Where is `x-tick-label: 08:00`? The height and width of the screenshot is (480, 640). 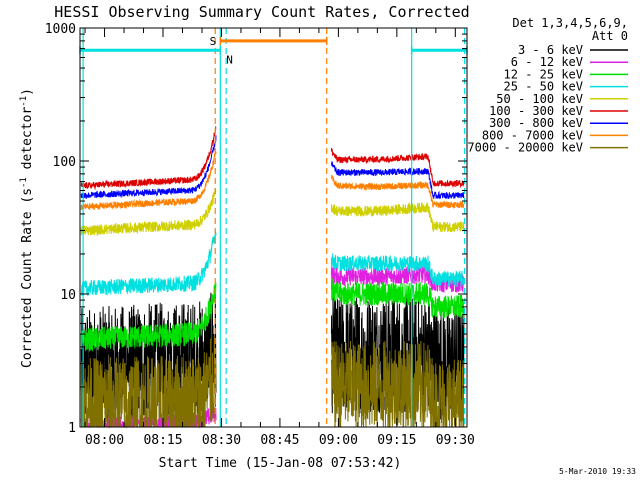 x-tick-label: 08:00 is located at coordinates (104, 440).